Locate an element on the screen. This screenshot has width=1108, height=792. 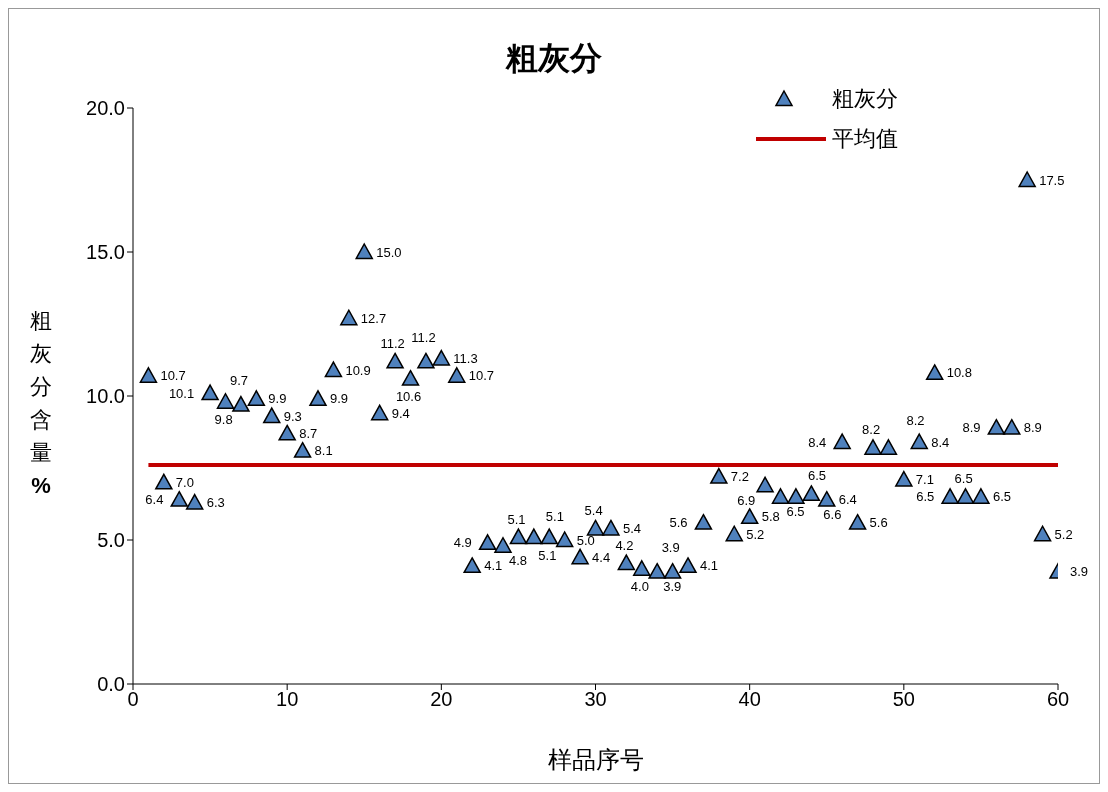
data-label: 4.4 is located at coordinates (601, 557).